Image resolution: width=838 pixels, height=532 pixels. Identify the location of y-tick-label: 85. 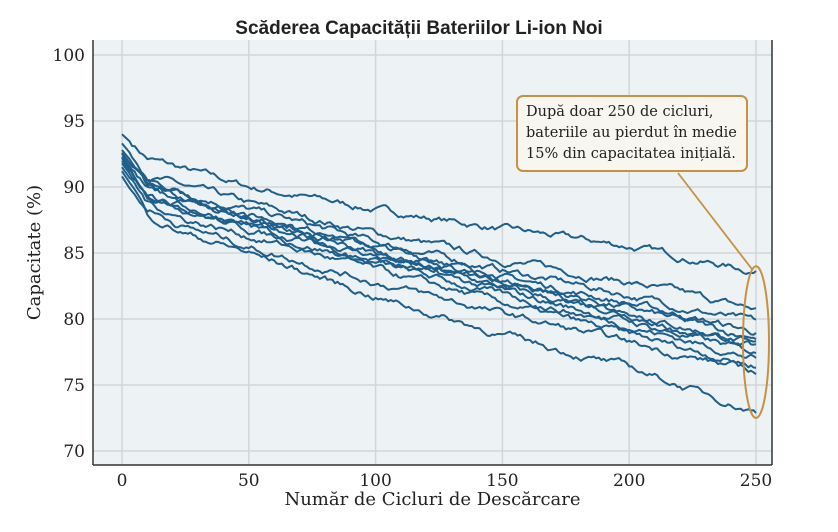
(74, 254).